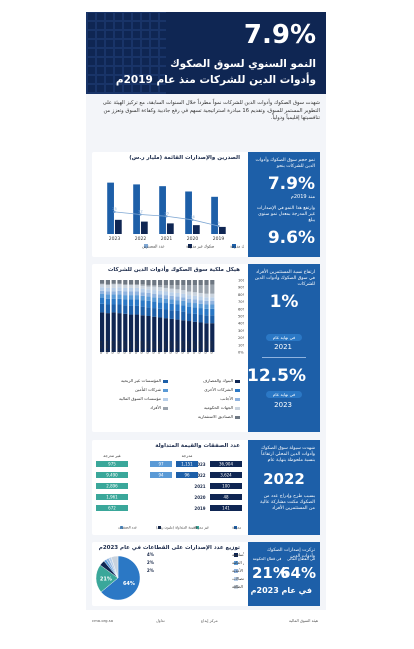 The width and height of the screenshot is (414, 649). I want to click on x-tick-label: 2023 Q4, so click(211, 347).